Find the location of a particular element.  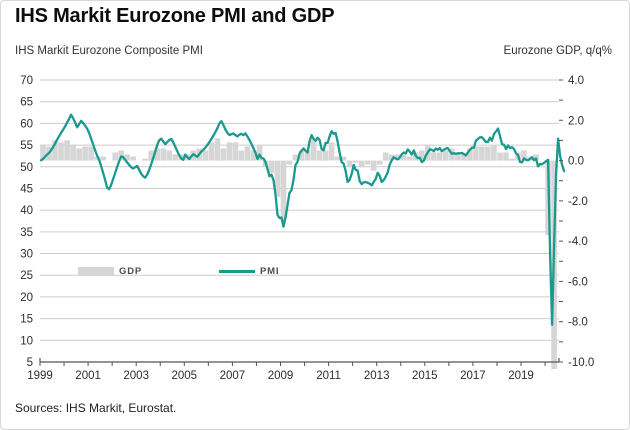

x-axis-year-label: 2013 is located at coordinates (377, 376).